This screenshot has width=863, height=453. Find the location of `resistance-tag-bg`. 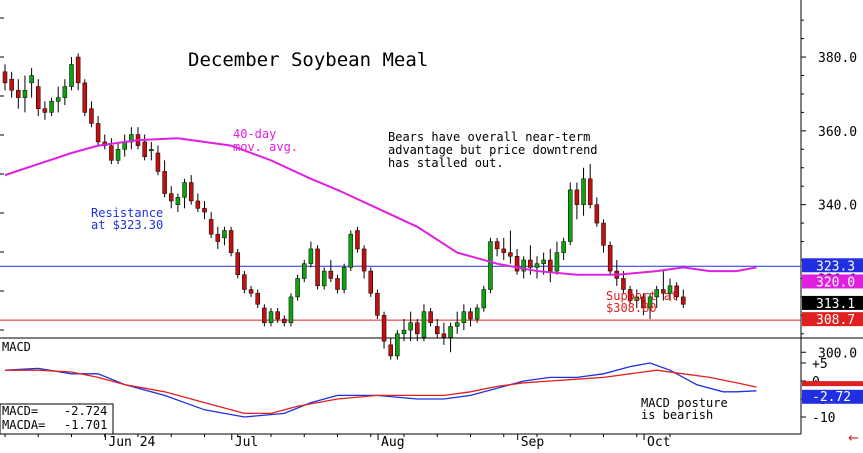

resistance-tag-bg is located at coordinates (832, 265).